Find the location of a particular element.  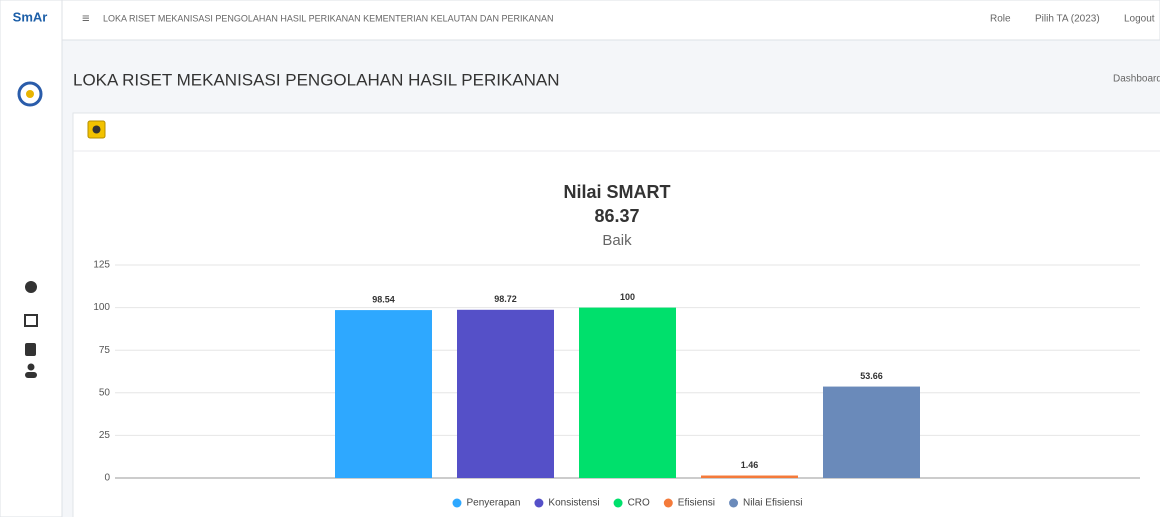

legend-label: Efisiensi is located at coordinates (696, 503).